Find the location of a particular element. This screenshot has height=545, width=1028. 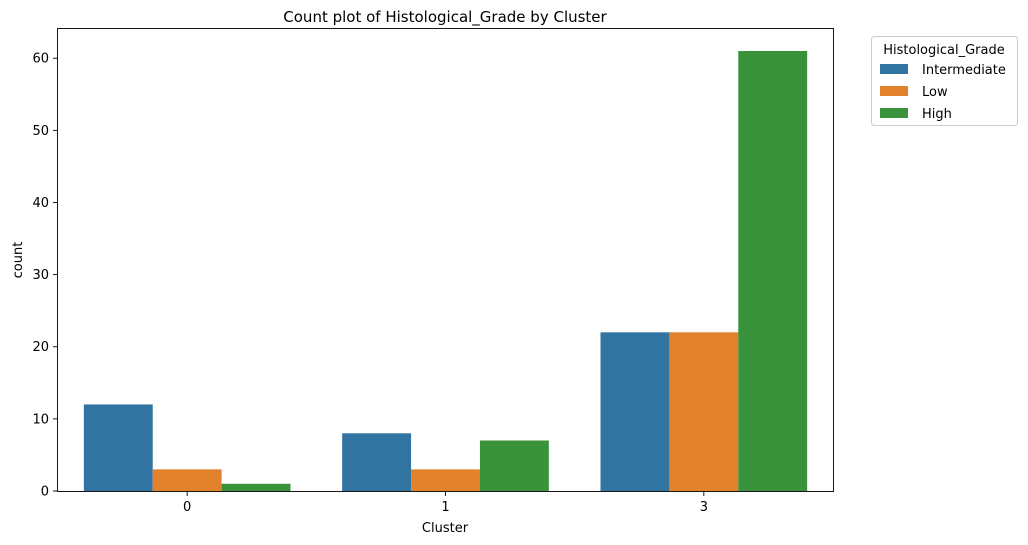

legend-items: Intermediate Low High is located at coordinates (943, 92).